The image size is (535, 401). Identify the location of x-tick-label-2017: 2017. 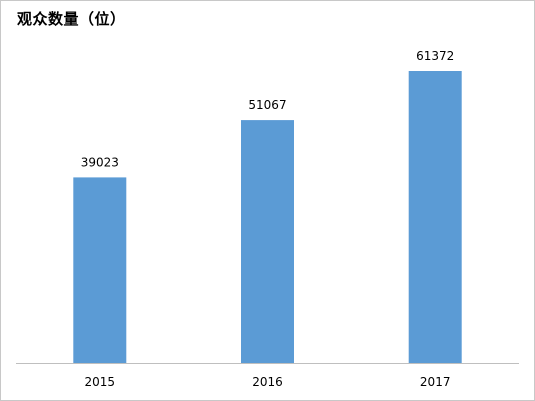
(435, 382).